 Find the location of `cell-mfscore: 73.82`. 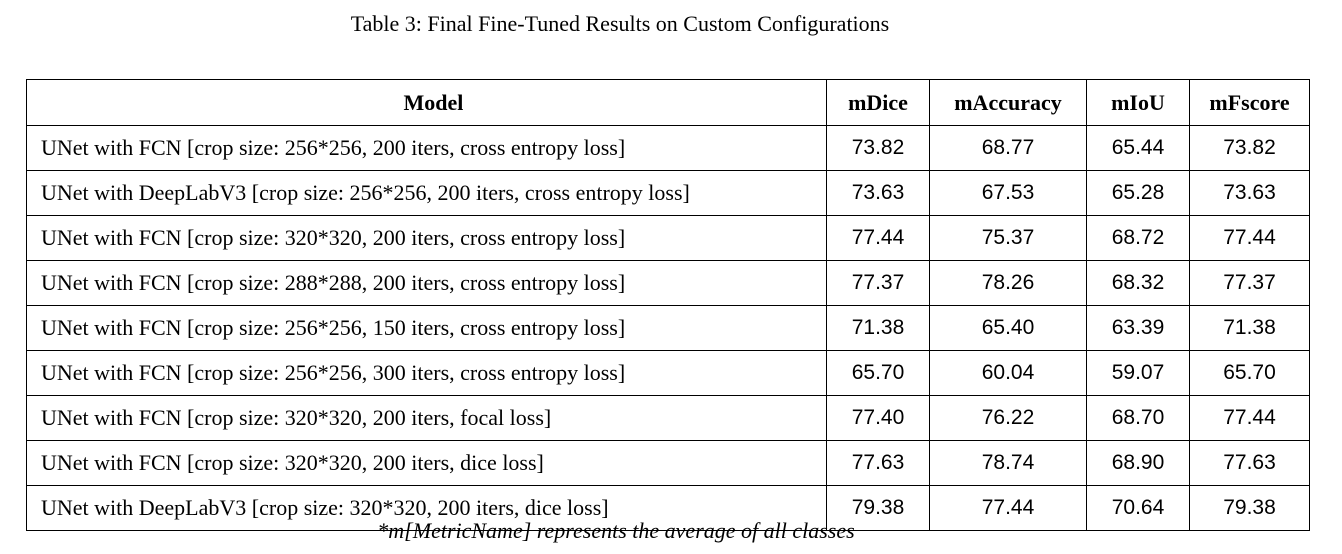

cell-mfscore: 73.82 is located at coordinates (1249, 148).